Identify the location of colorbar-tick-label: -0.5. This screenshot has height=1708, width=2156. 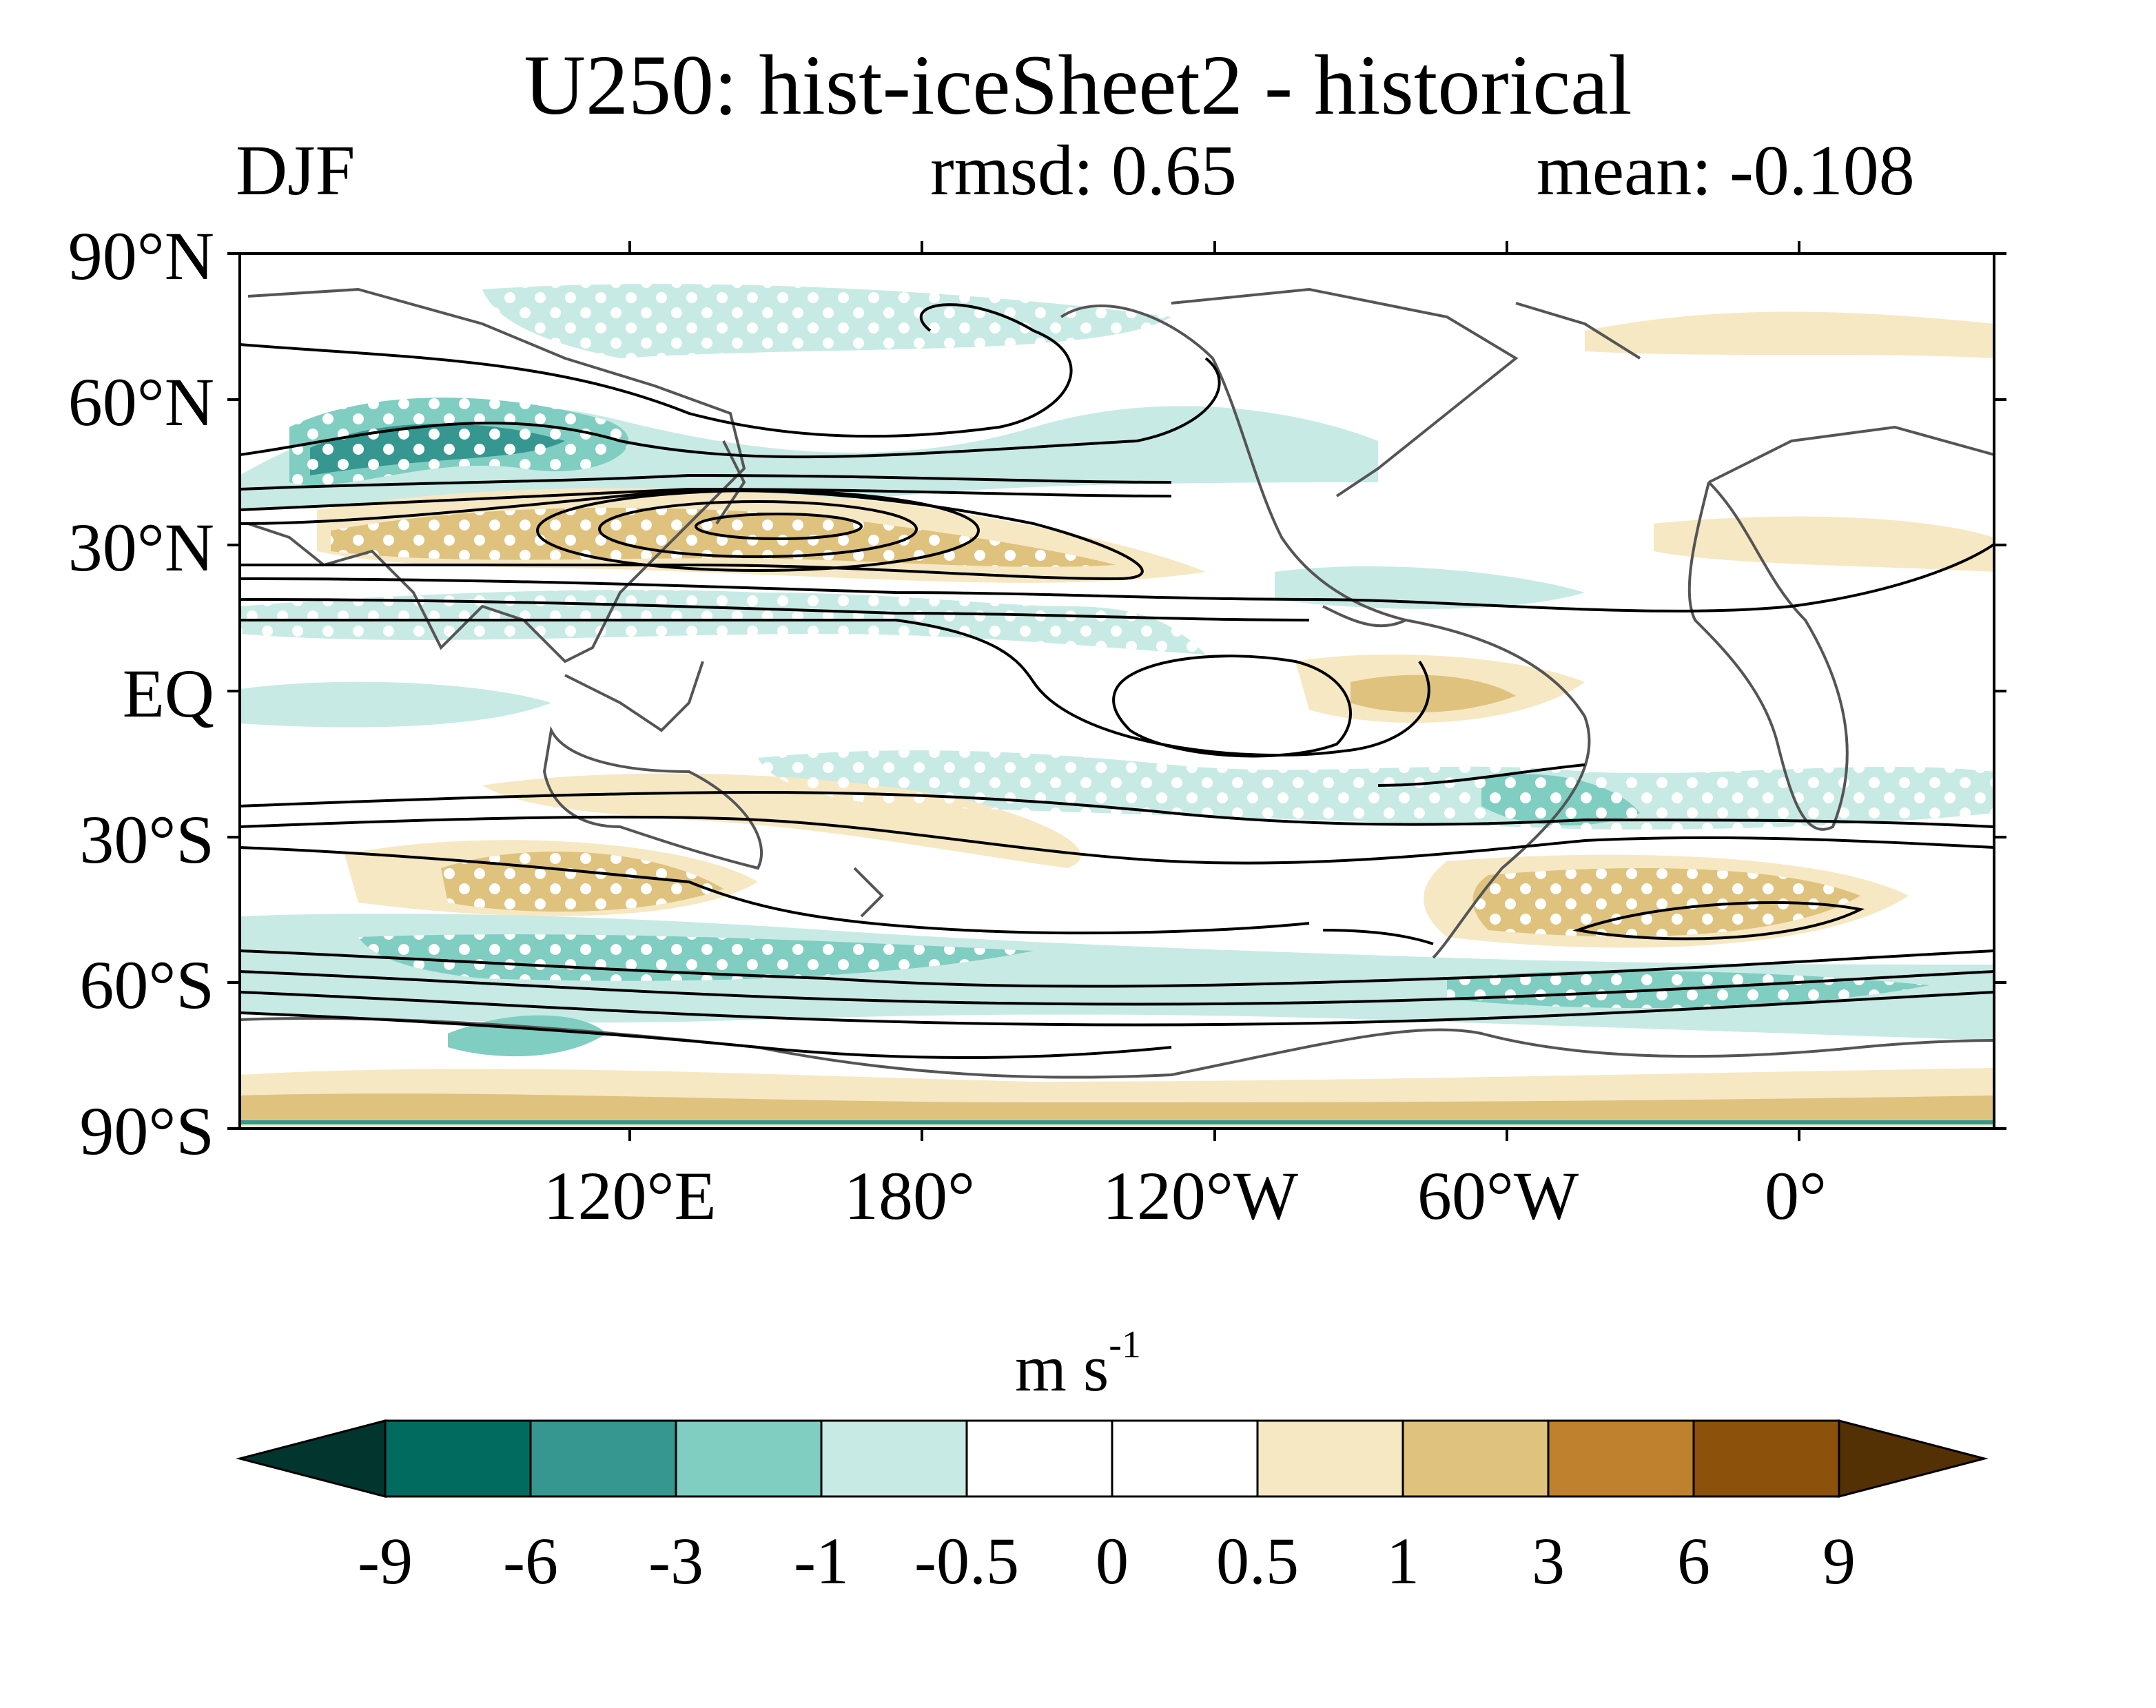
(966, 1561).